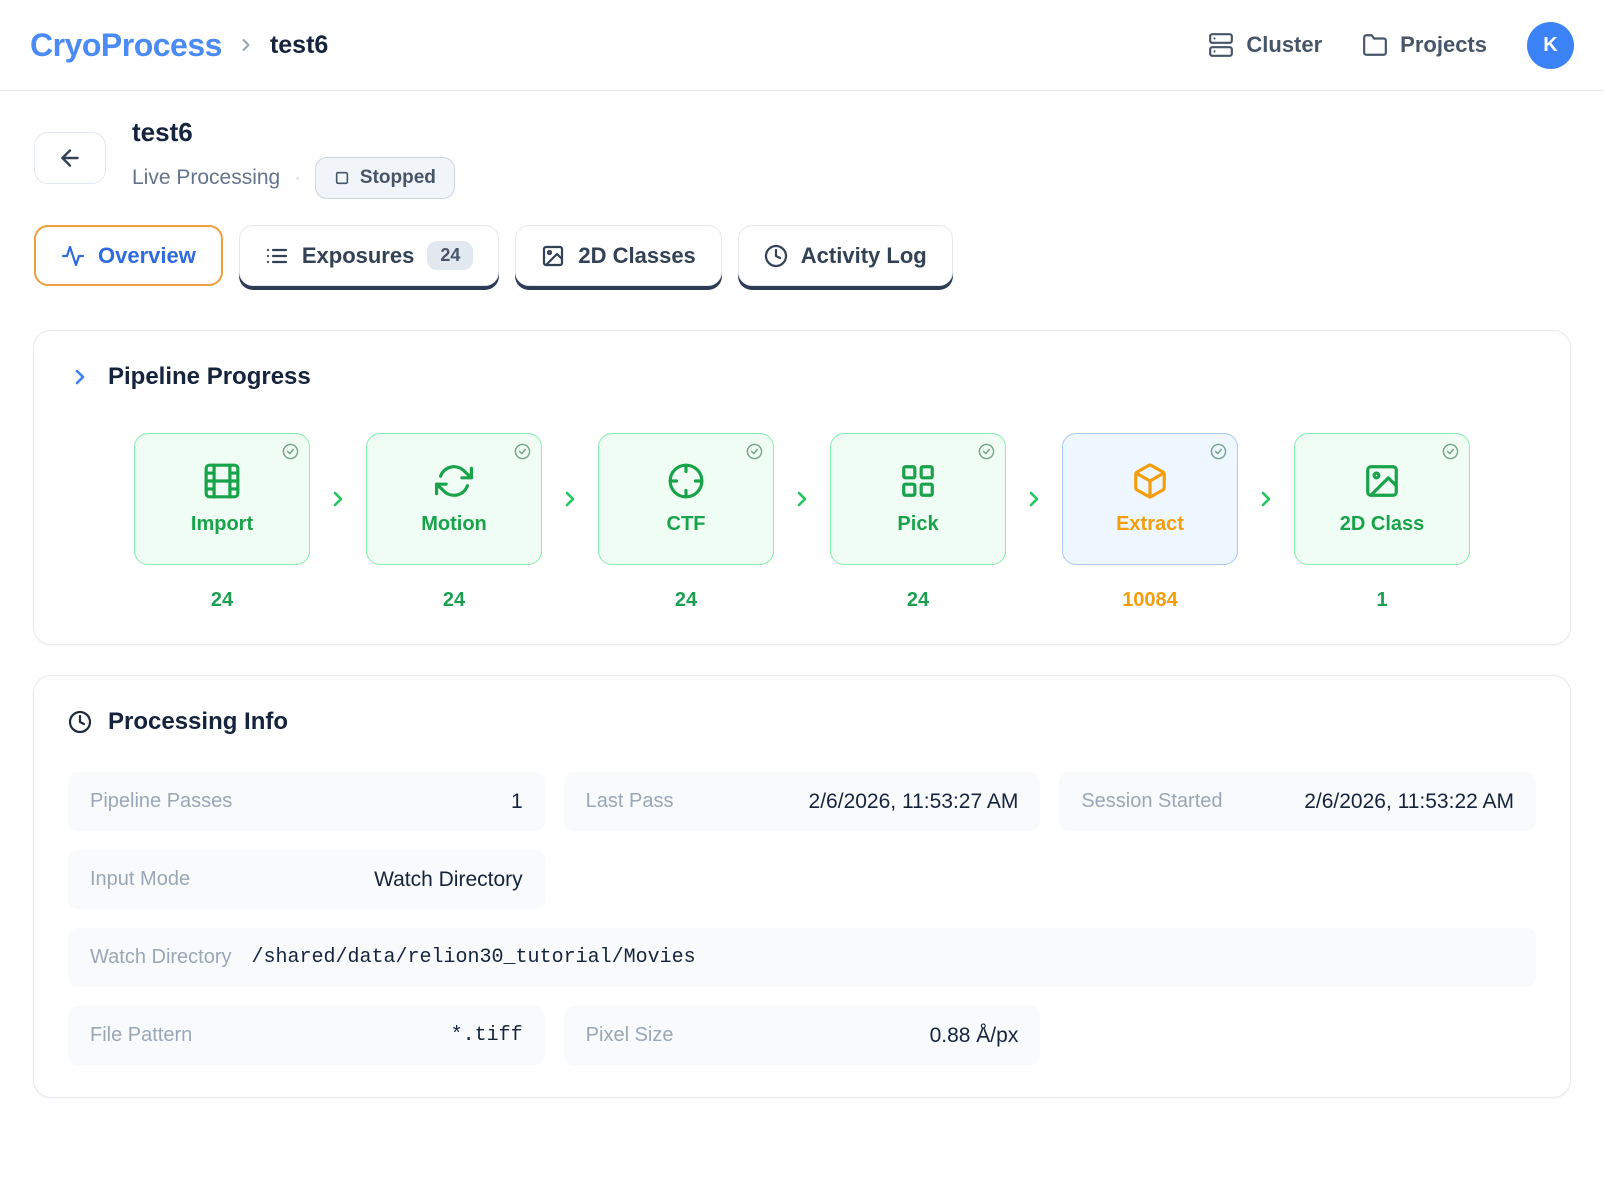 Image resolution: width=1604 pixels, height=1186 pixels. I want to click on info-field-pixel-size: Pixel Size 0.88 Å/px, so click(802, 1035).